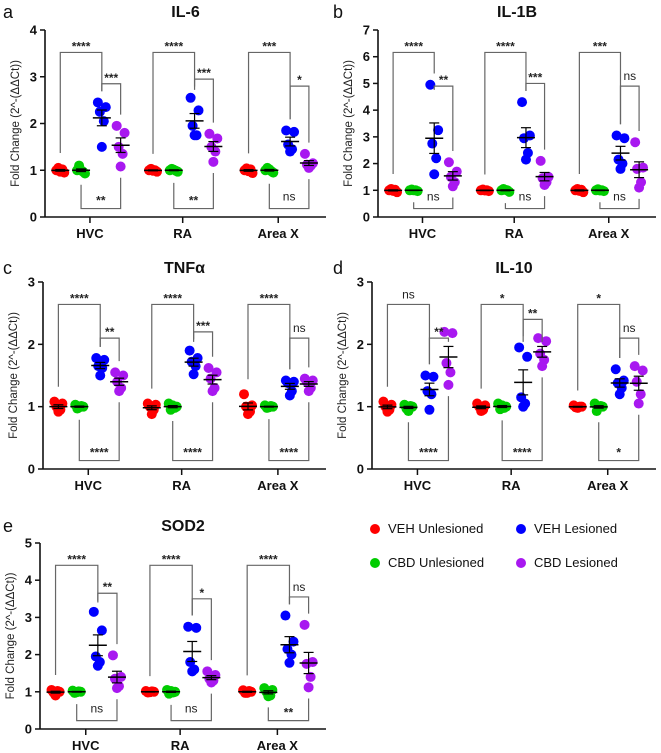 The image size is (661, 753). I want to click on y-tick-label: 5, so click(366, 83).